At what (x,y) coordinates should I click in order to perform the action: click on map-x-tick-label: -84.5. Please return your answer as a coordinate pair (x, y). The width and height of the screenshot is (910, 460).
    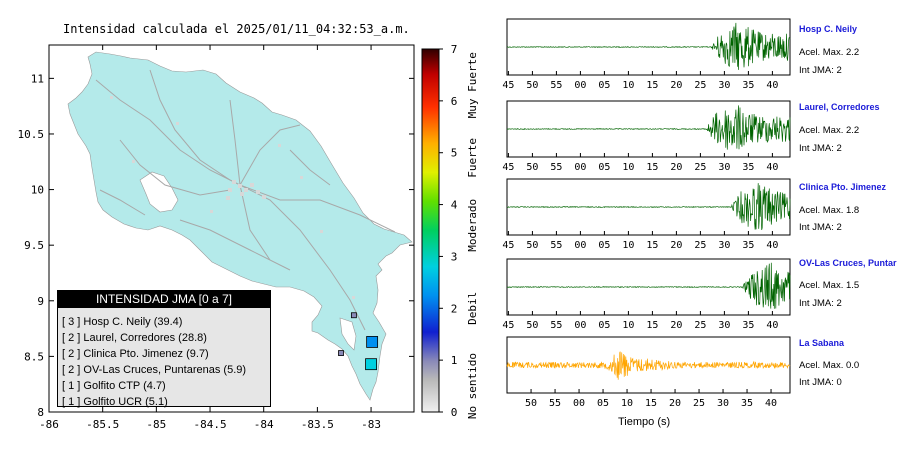
    Looking at the image, I should click on (209, 424).